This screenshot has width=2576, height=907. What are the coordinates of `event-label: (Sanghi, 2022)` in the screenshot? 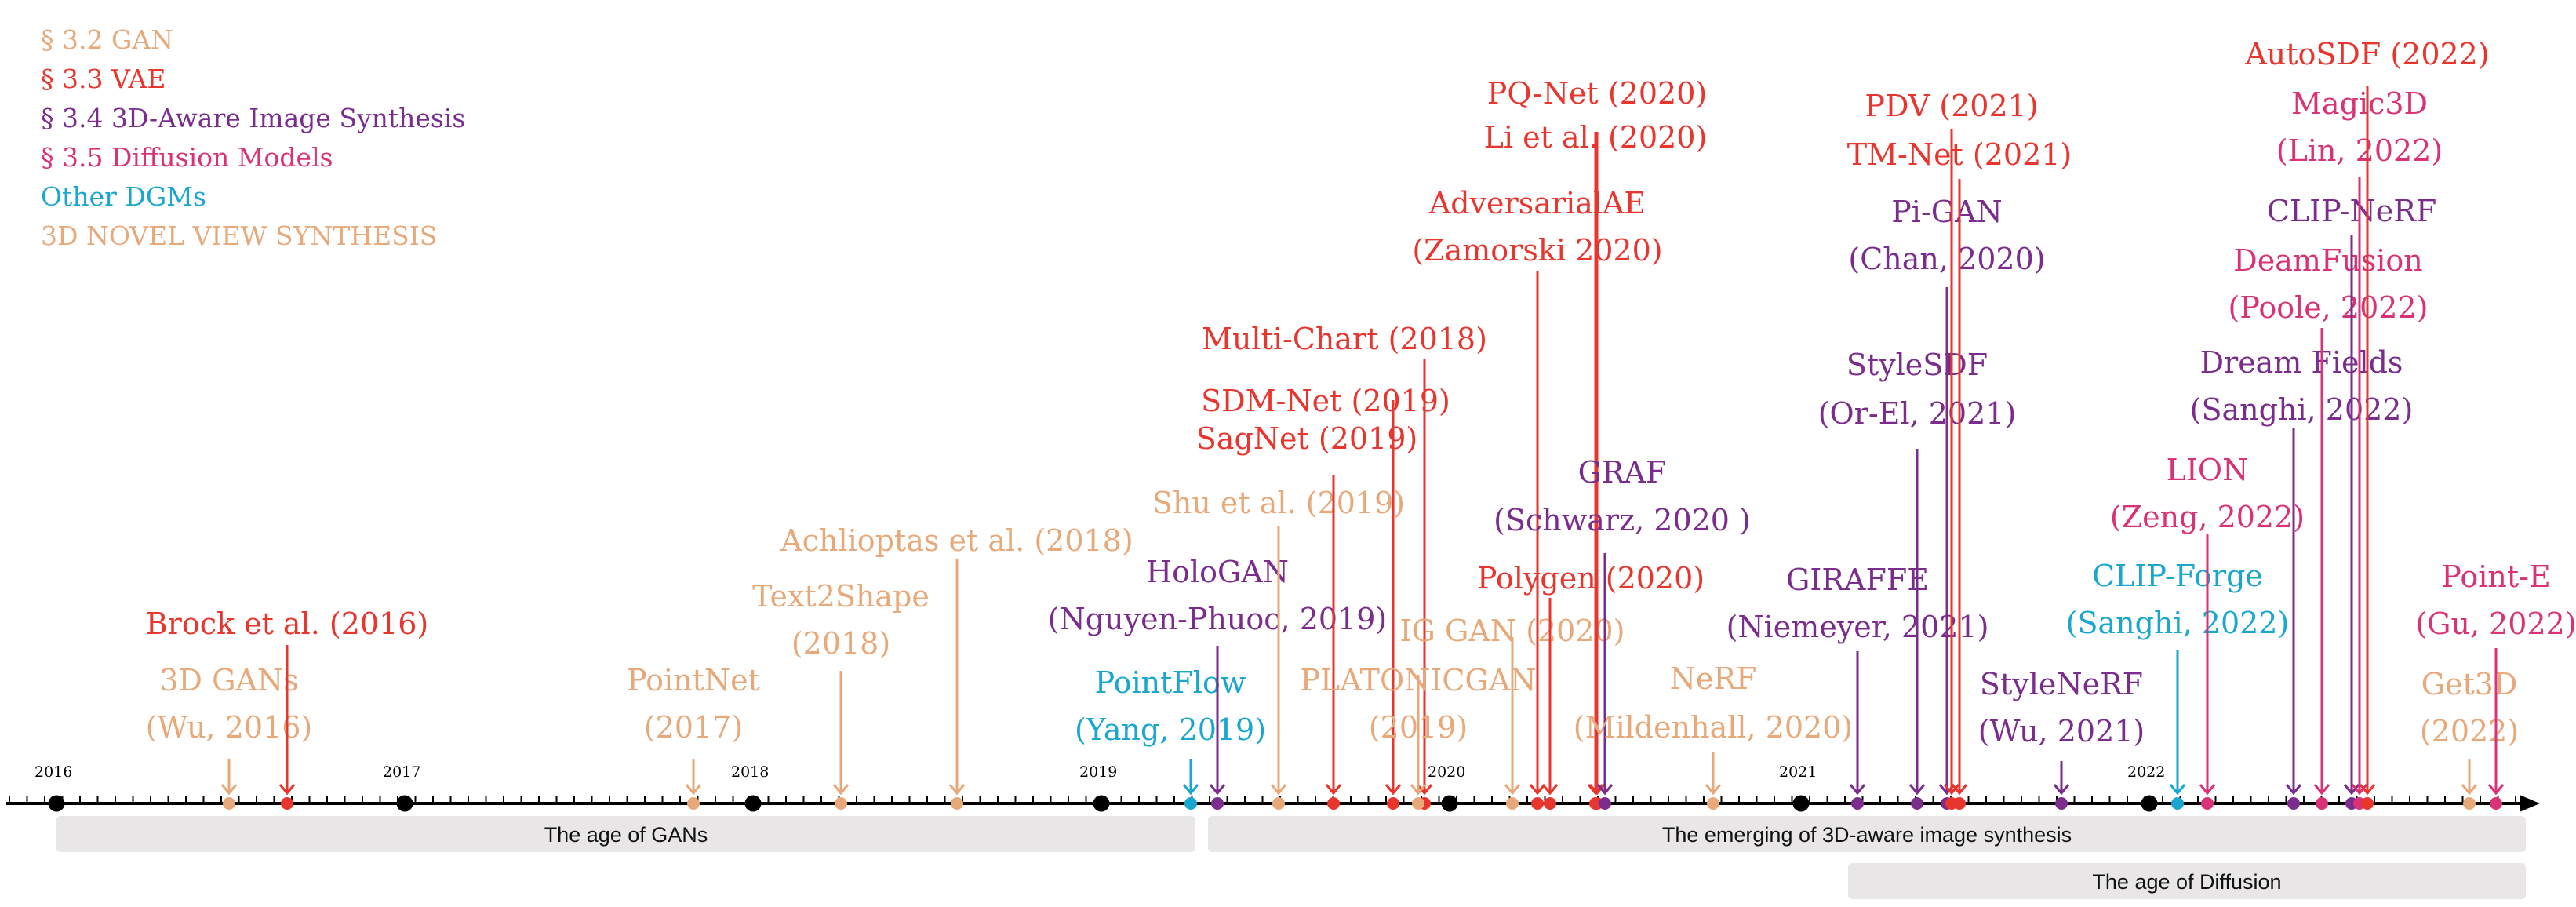 It's located at (2302, 409).